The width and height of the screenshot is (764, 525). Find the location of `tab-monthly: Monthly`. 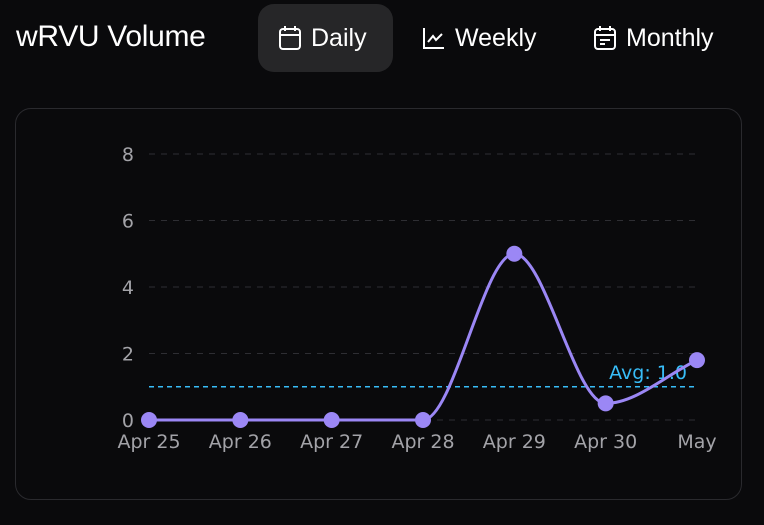

tab-monthly: Monthly is located at coordinates (653, 38).